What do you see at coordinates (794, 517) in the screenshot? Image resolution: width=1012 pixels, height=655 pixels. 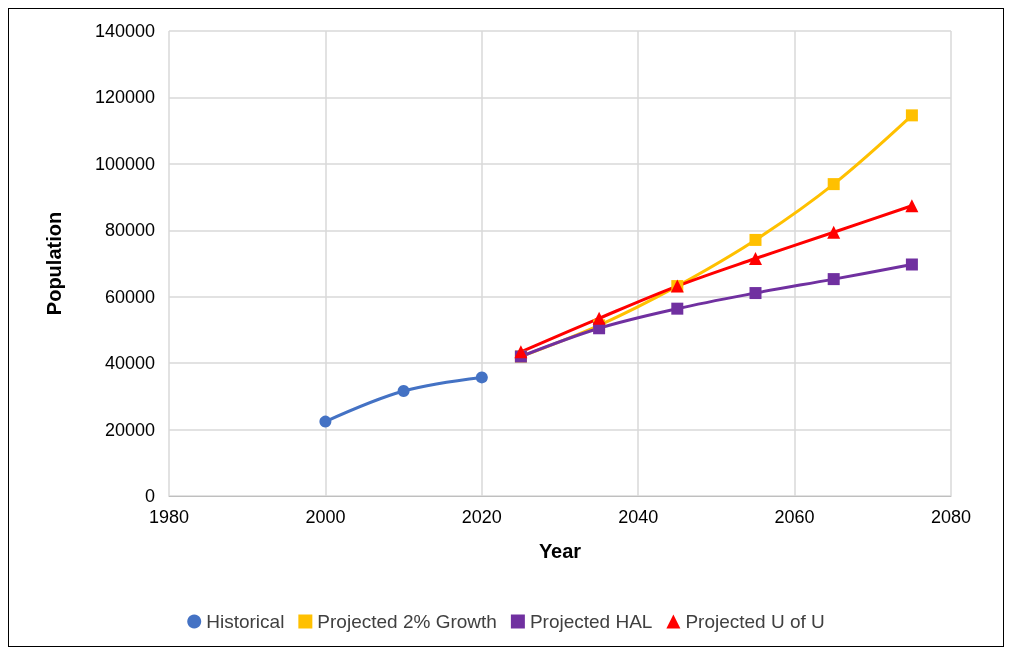 I see `x-tick-label: 2060` at bounding box center [794, 517].